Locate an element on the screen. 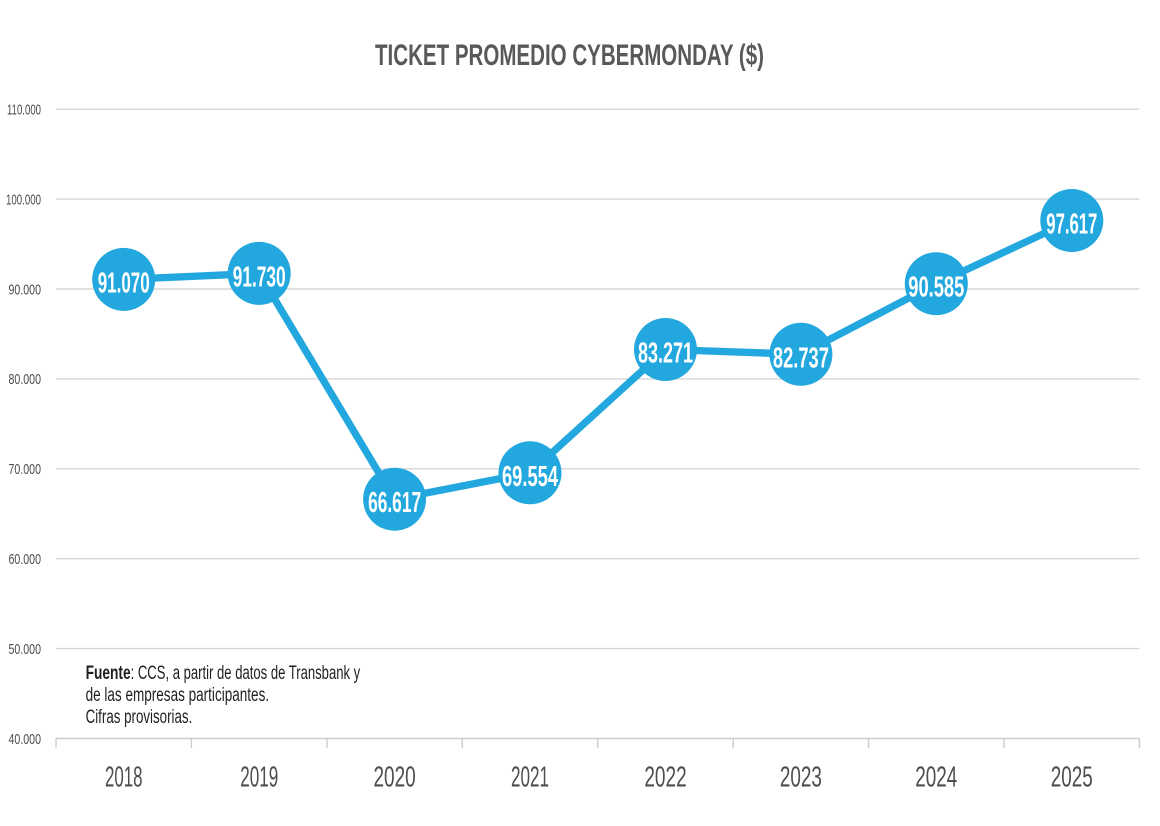  svg-text: Cifras provisorias. is located at coordinates (139, 717).